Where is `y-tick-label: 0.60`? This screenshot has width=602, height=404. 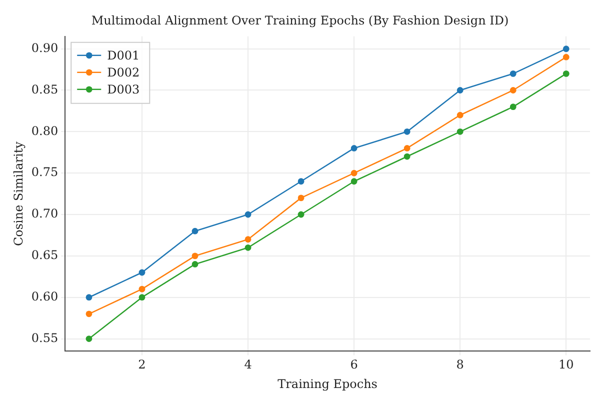 y-tick-label: 0.60 is located at coordinates (44, 296).